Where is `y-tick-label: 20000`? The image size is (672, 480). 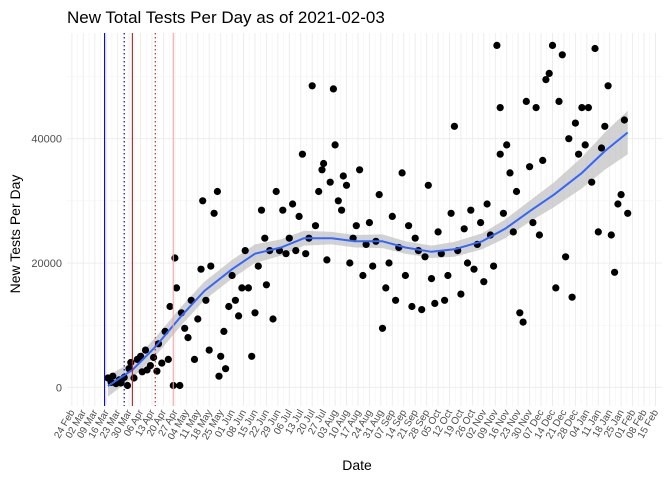 y-tick-label: 20000 is located at coordinates (46, 264).